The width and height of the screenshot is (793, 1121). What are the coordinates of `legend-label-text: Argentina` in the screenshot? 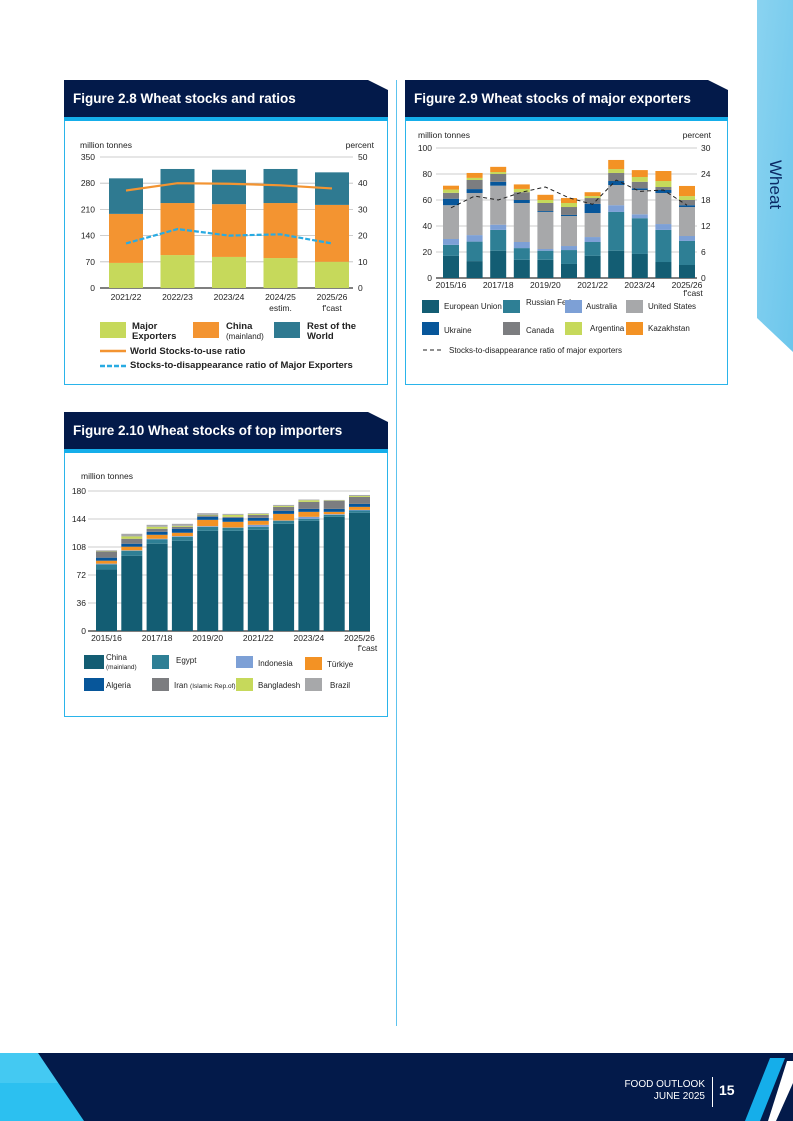 It's located at (607, 328).